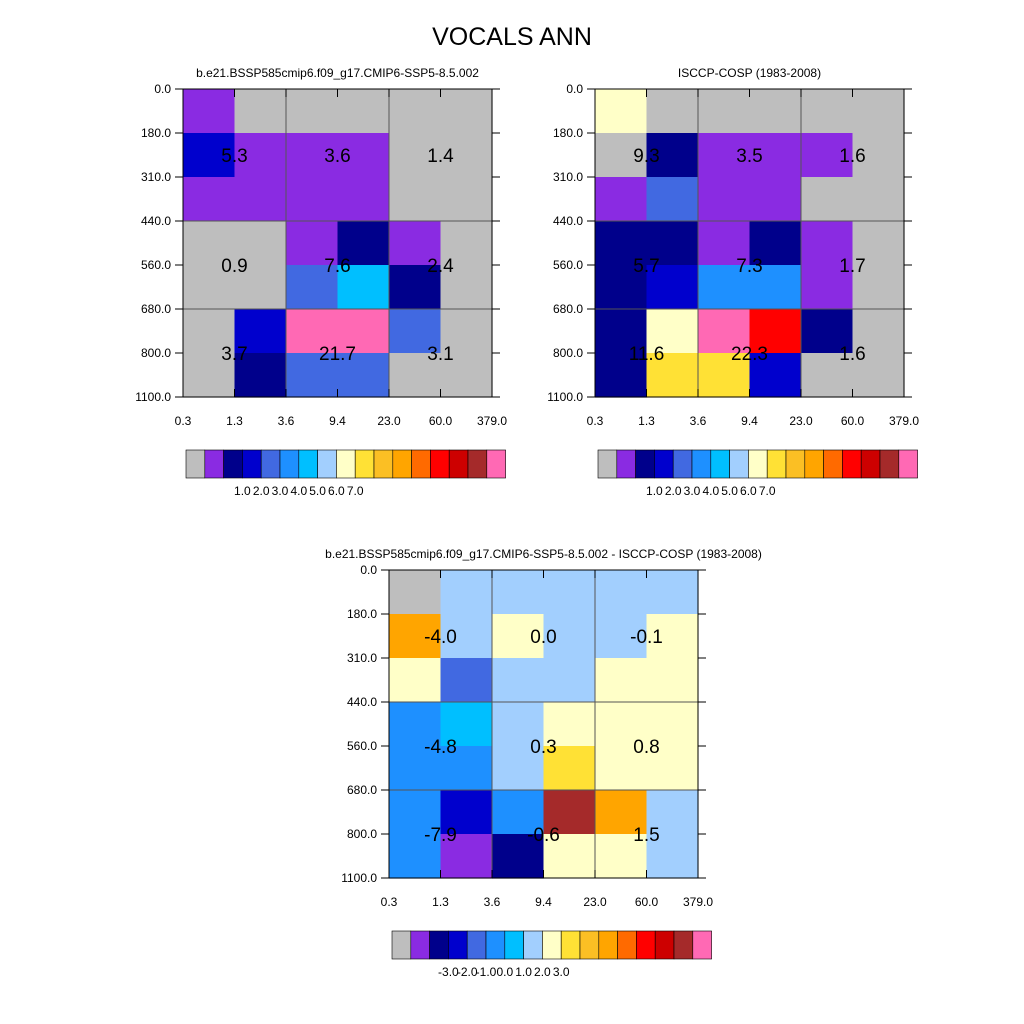 This screenshot has width=1024, height=1024. I want to click on box-value-label: 0.0, so click(543, 637).